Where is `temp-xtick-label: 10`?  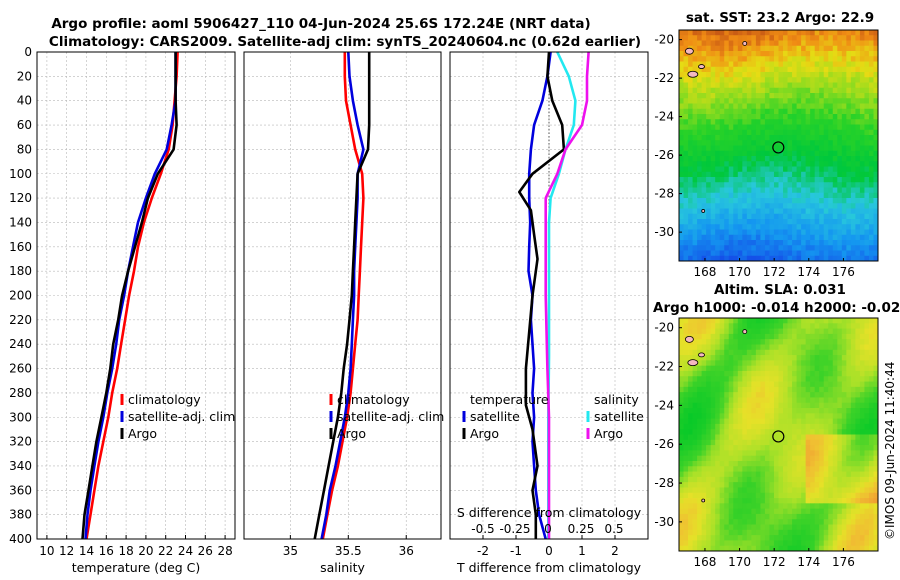
temp-xtick-label: 10 is located at coordinates (46, 551).